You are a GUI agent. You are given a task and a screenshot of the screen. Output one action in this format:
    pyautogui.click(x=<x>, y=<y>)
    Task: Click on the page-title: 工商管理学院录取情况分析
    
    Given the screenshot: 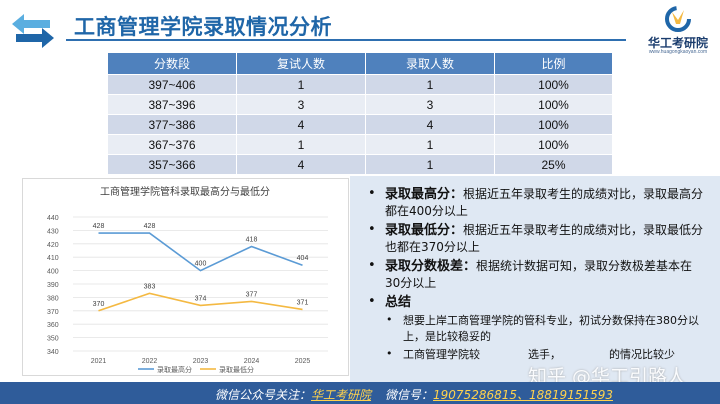 What is the action you would take?
    pyautogui.click(x=203, y=27)
    